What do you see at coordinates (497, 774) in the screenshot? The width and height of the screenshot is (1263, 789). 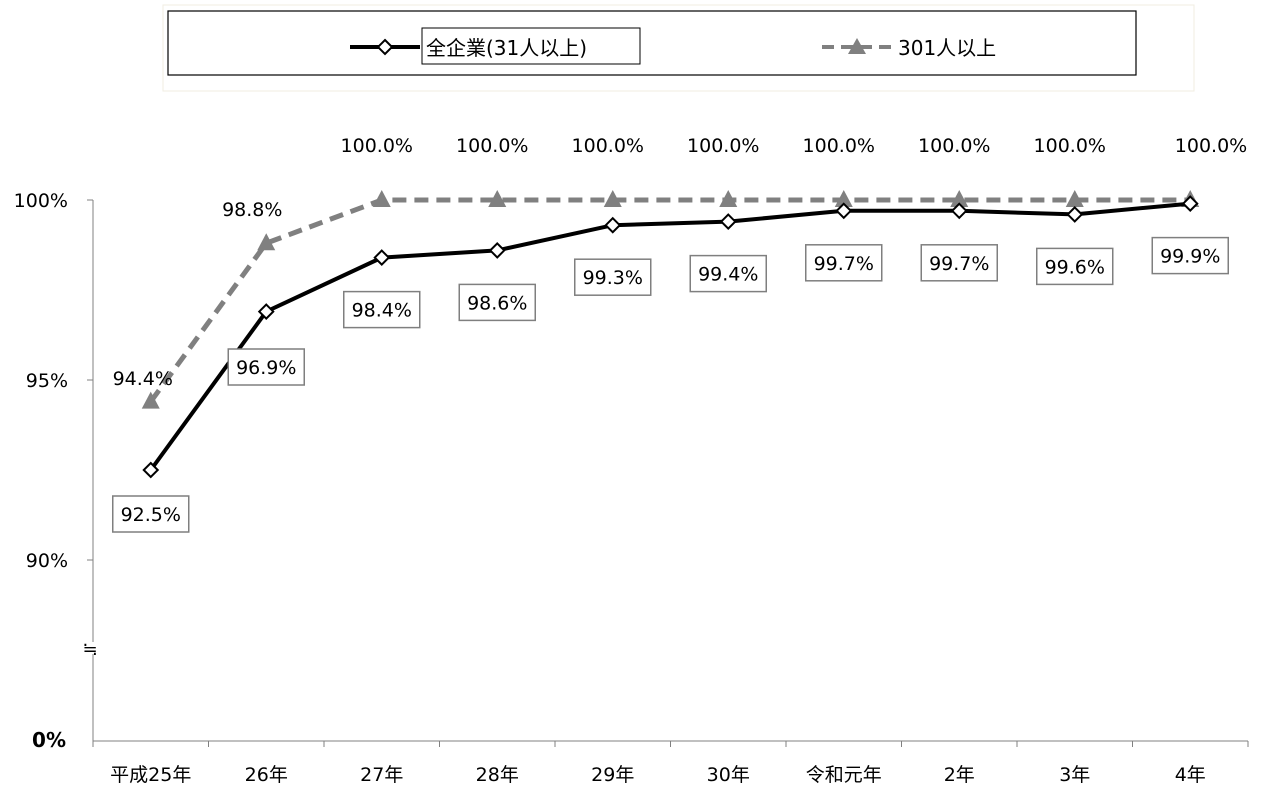 I see `x-tick-label: 28年` at bounding box center [497, 774].